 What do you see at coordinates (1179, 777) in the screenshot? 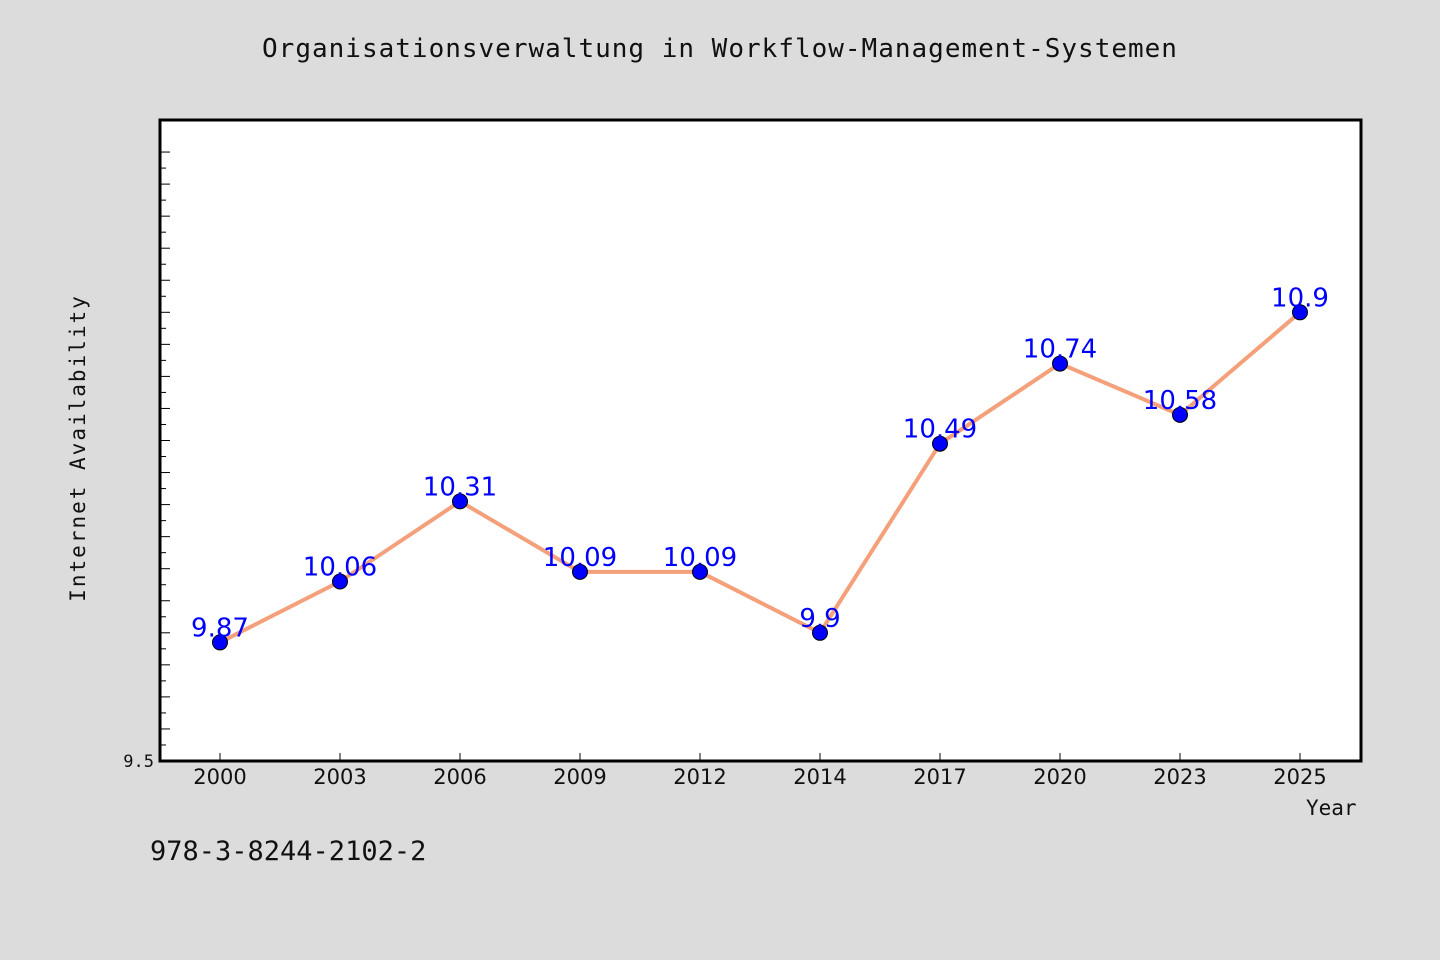
I see `x-tick-label: 2023` at bounding box center [1179, 777].